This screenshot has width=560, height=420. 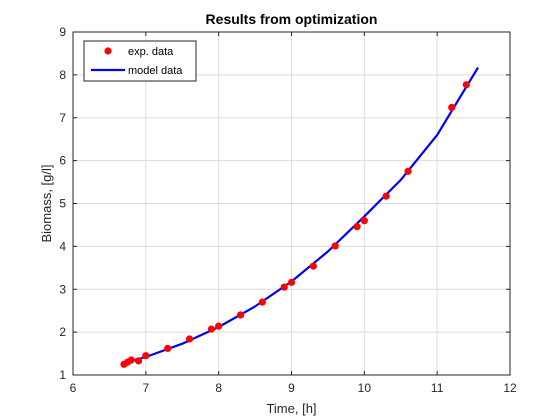 What do you see at coordinates (151, 52) in the screenshot?
I see `legend-label-exp-data: exp. data` at bounding box center [151, 52].